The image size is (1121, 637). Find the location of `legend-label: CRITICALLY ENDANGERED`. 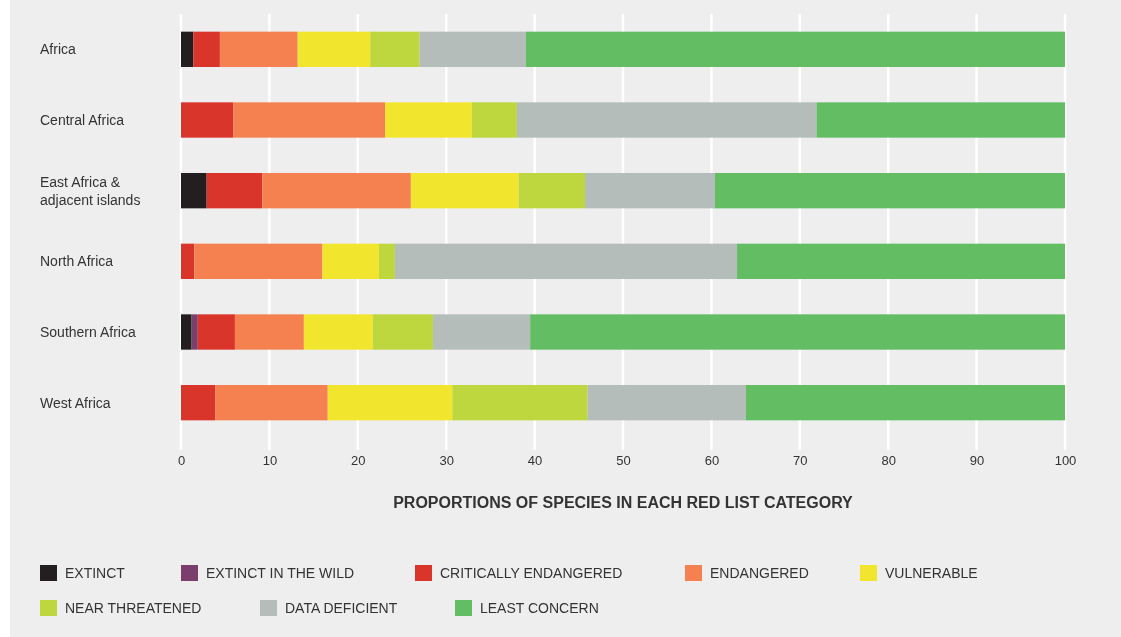

legend-label: CRITICALLY ENDANGERED is located at coordinates (531, 573).